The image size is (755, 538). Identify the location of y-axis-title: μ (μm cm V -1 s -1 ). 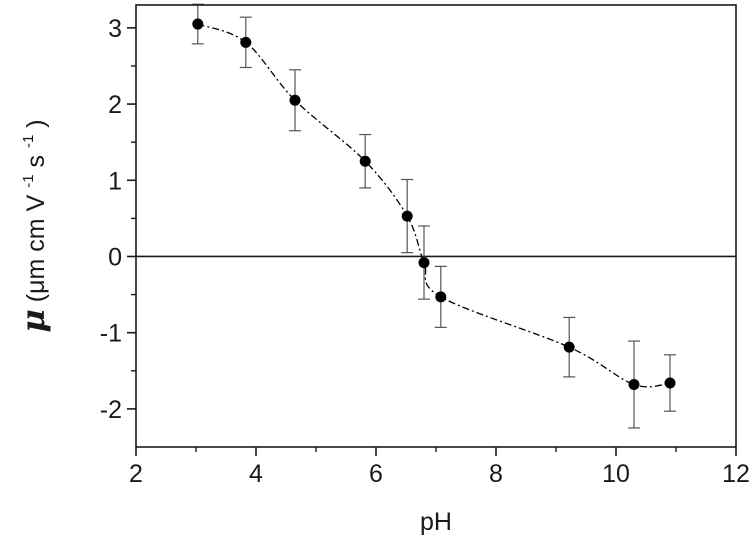
(31, 225).